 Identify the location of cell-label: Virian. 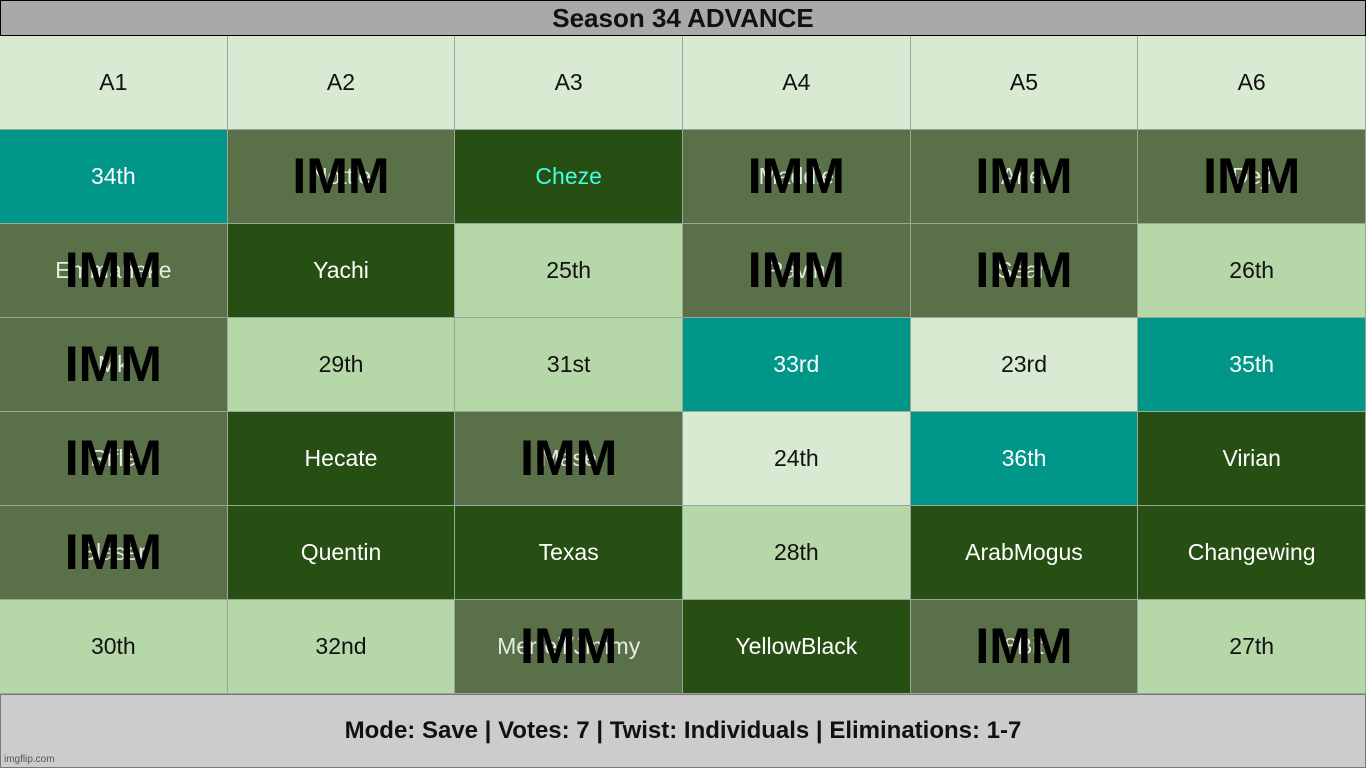
(1251, 458).